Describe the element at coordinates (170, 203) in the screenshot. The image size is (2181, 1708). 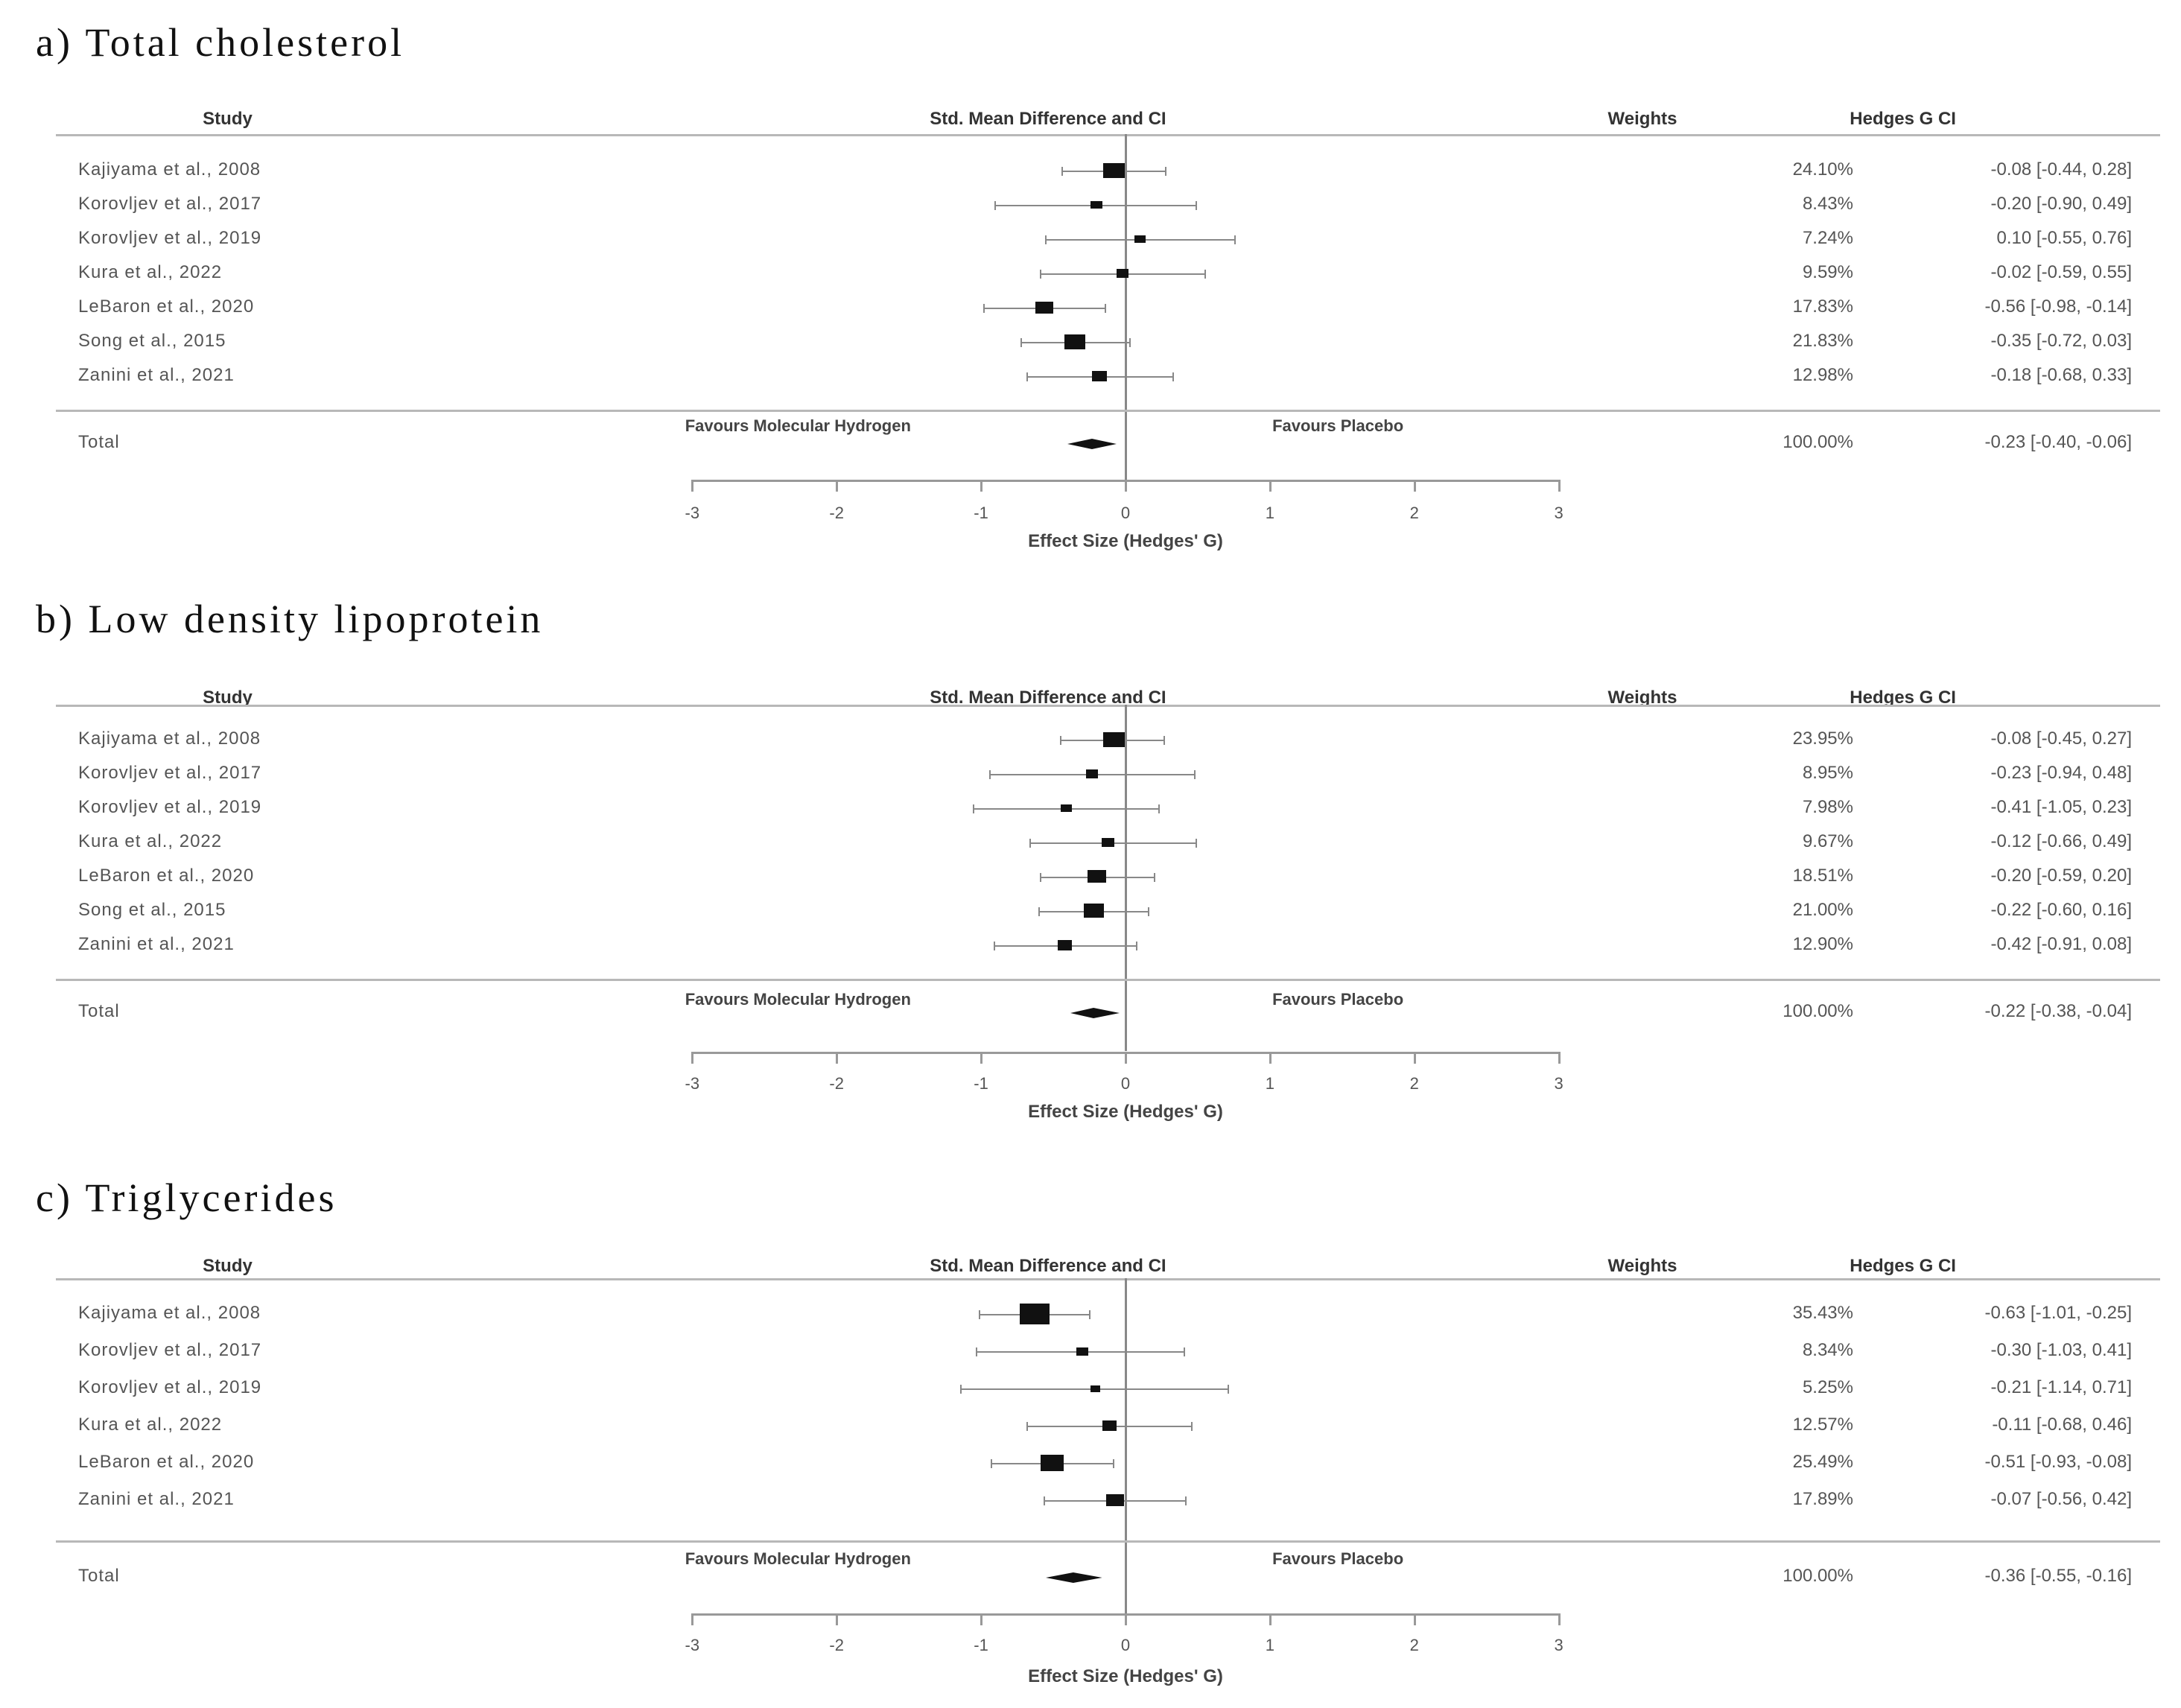
I see `study-name: Korovljev et al., 2017` at that location.